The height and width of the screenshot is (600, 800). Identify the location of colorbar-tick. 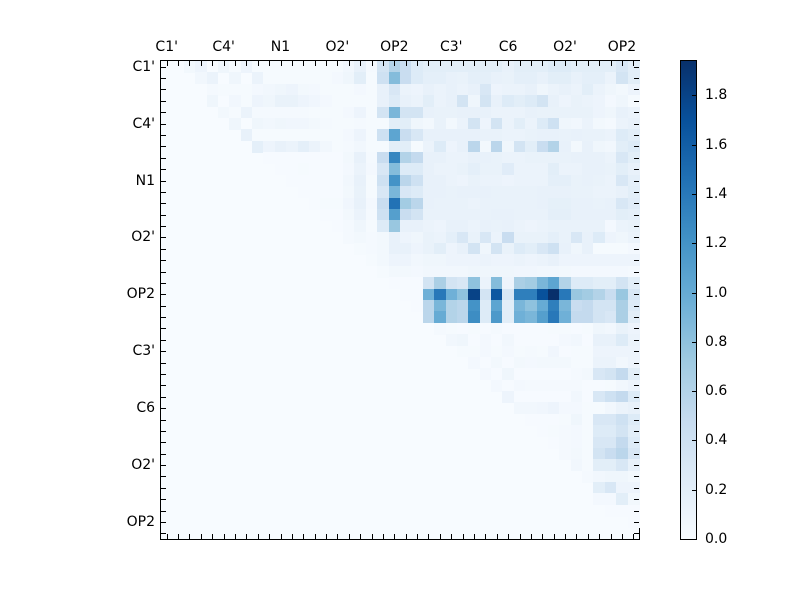
(694, 490).